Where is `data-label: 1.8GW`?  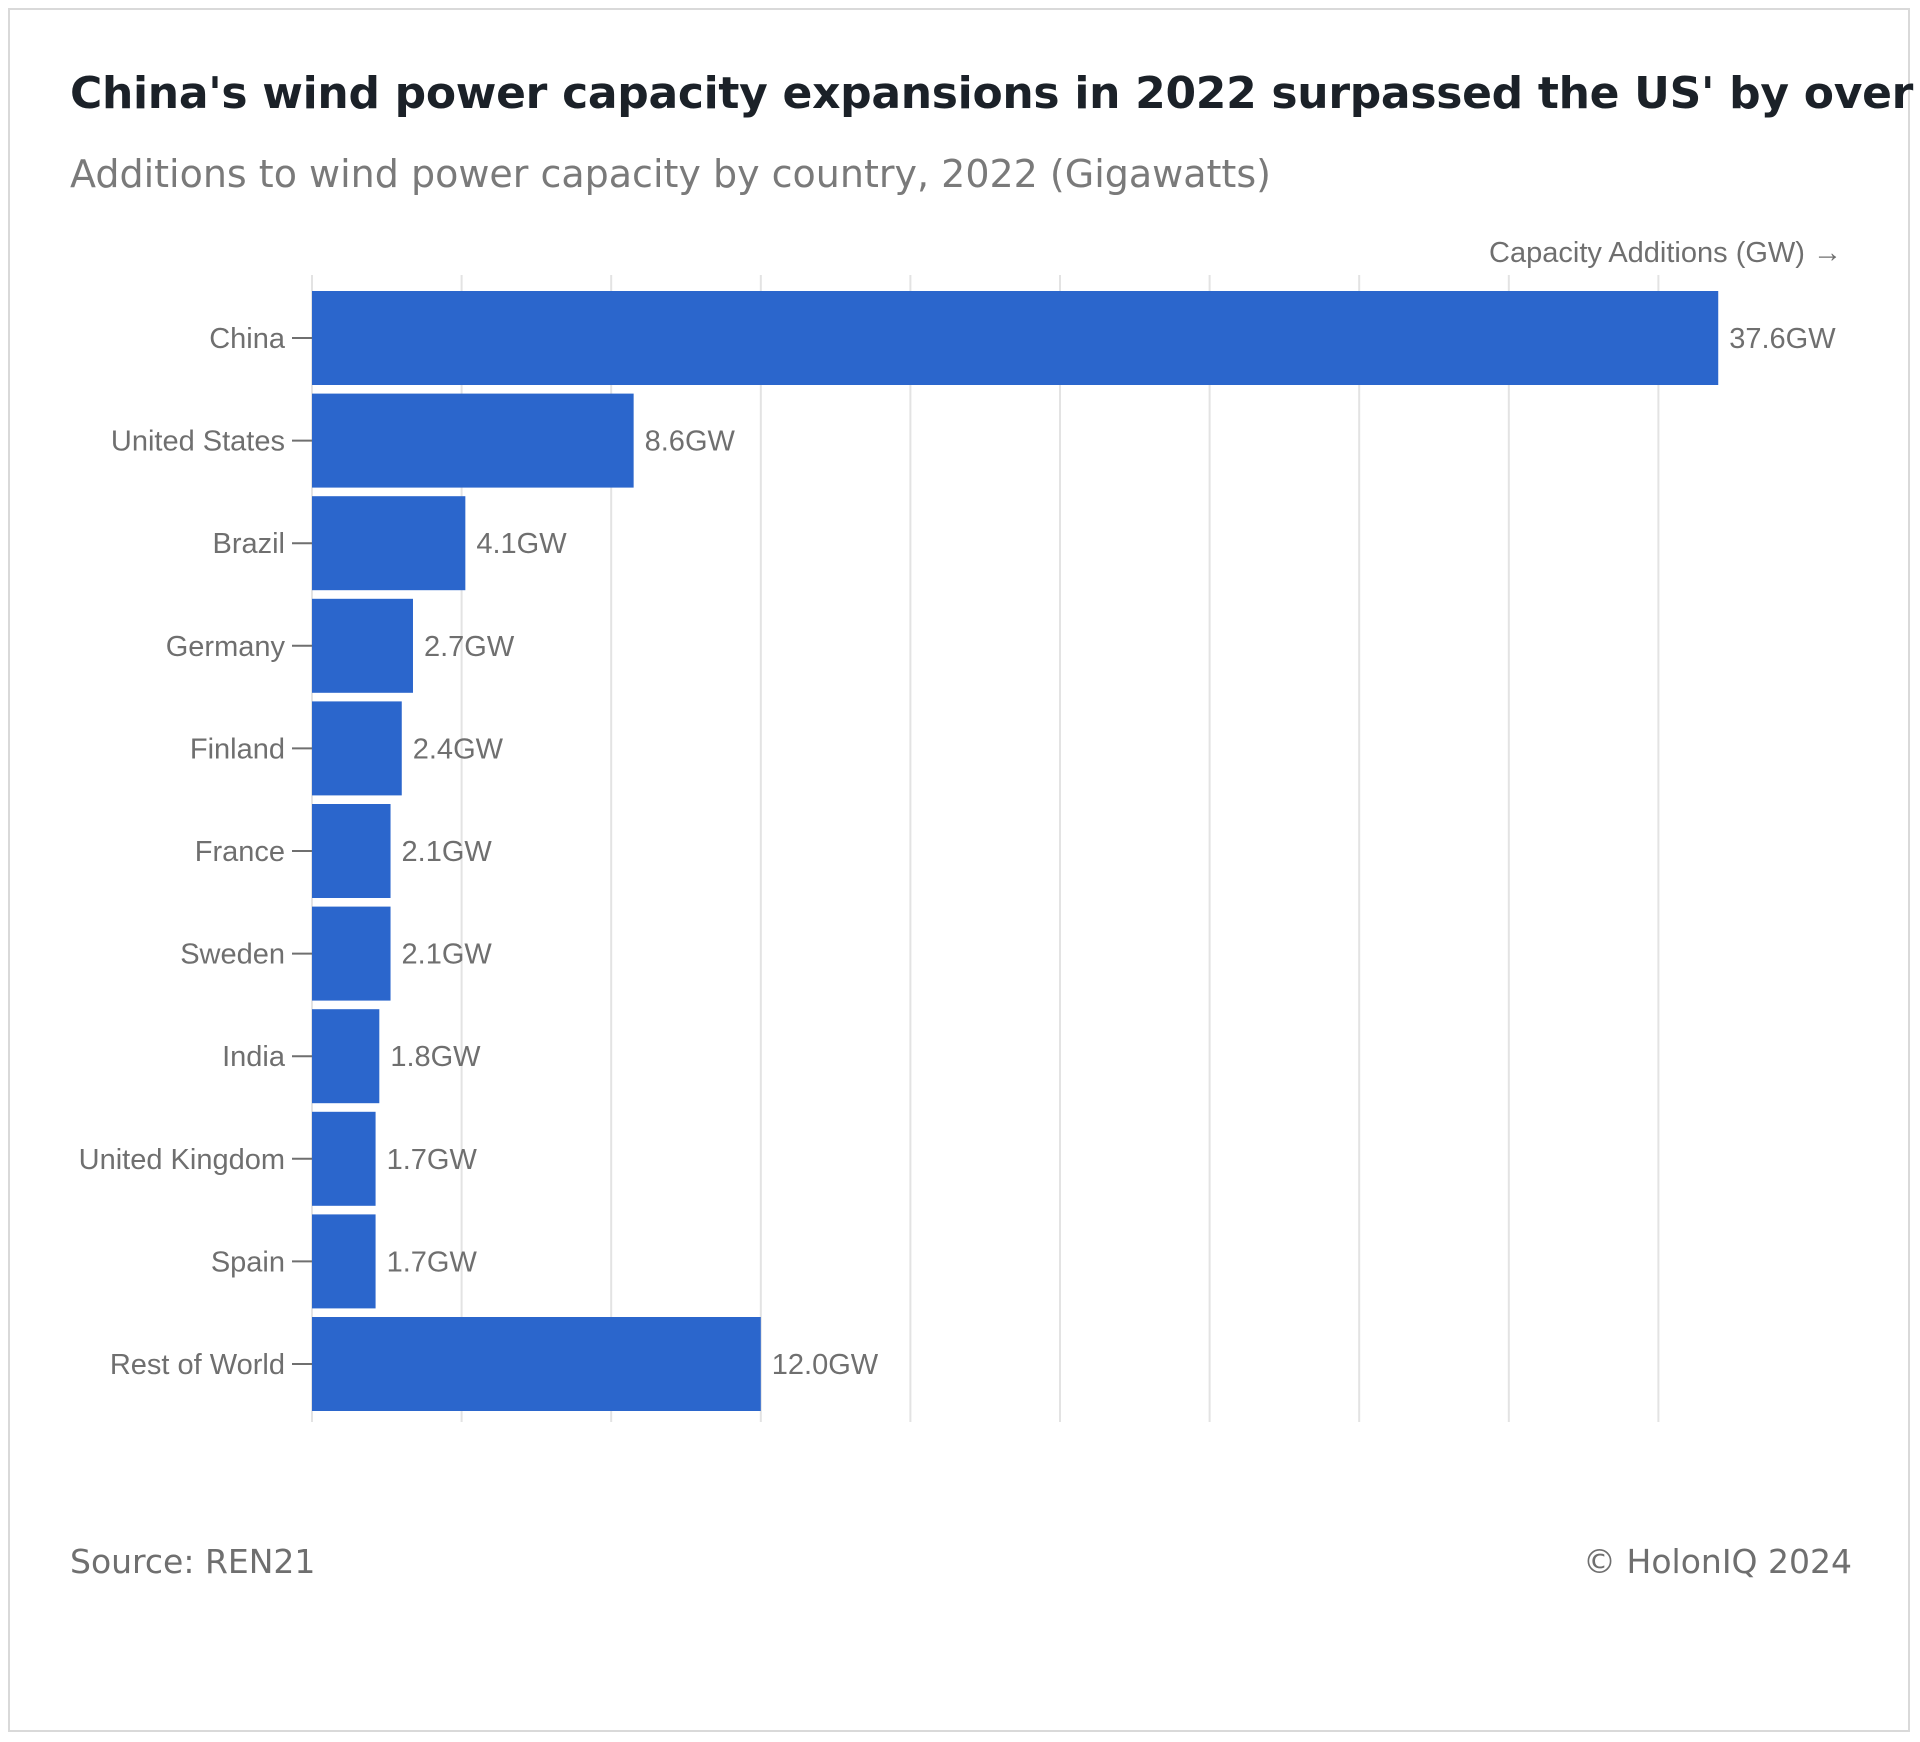
data-label: 1.8GW is located at coordinates (435, 1057).